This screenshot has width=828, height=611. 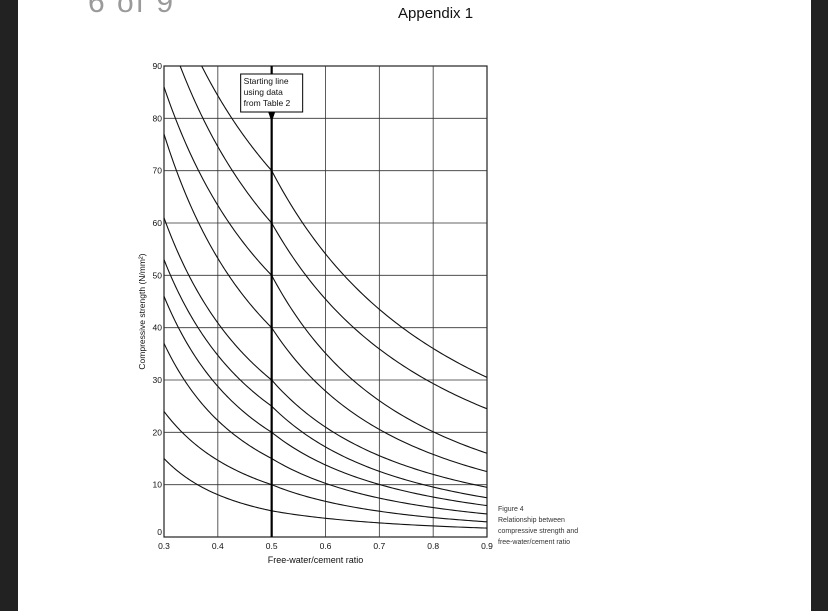 I want to click on y-tick-label: 70, so click(x=158, y=171).